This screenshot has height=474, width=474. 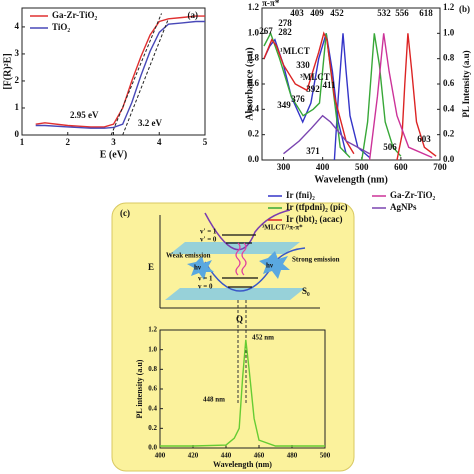 I want to click on annotation: ¹MLCT, so click(x=295, y=51).